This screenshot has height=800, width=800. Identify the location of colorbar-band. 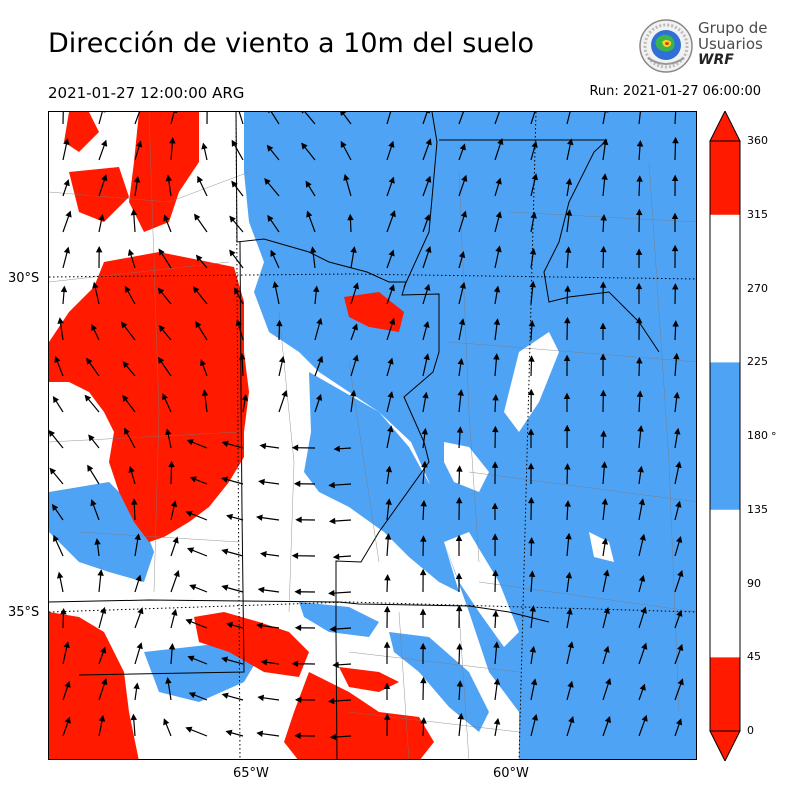
(725, 436).